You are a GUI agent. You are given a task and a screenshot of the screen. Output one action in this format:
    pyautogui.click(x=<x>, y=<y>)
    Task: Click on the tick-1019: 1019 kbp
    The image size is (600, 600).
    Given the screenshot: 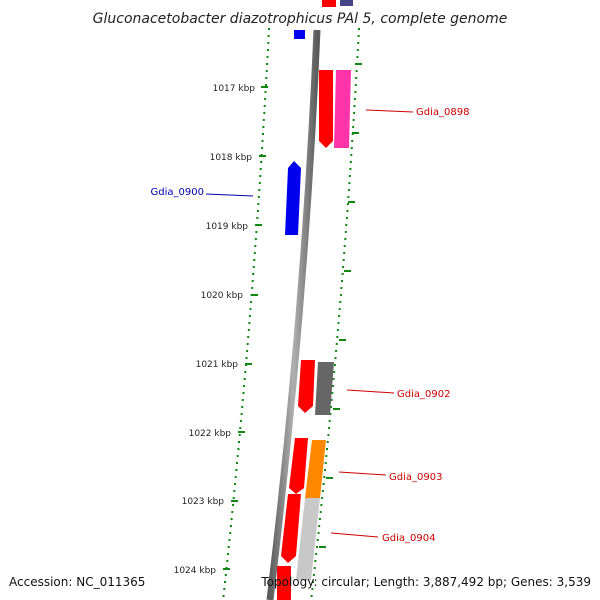 What is the action you would take?
    pyautogui.click(x=234, y=227)
    